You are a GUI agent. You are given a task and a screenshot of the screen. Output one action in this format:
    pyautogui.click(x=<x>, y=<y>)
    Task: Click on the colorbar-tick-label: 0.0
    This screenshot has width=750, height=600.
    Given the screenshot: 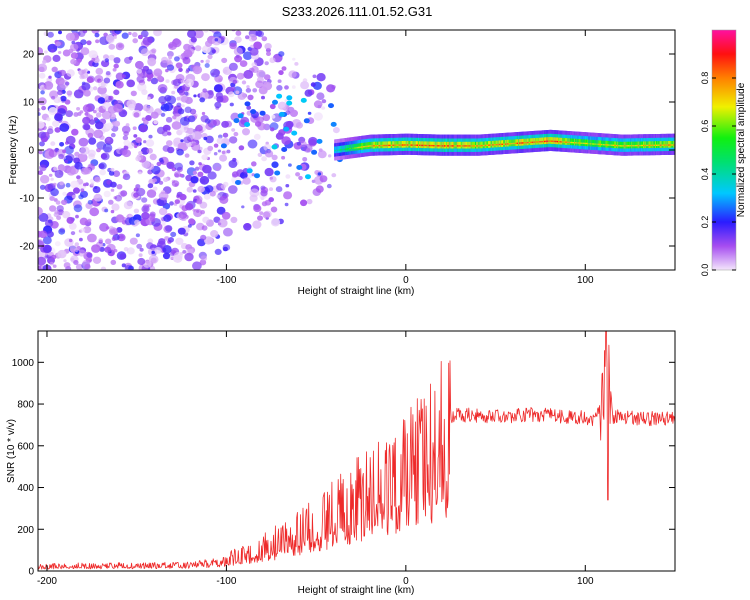 What is the action you would take?
    pyautogui.click(x=705, y=270)
    